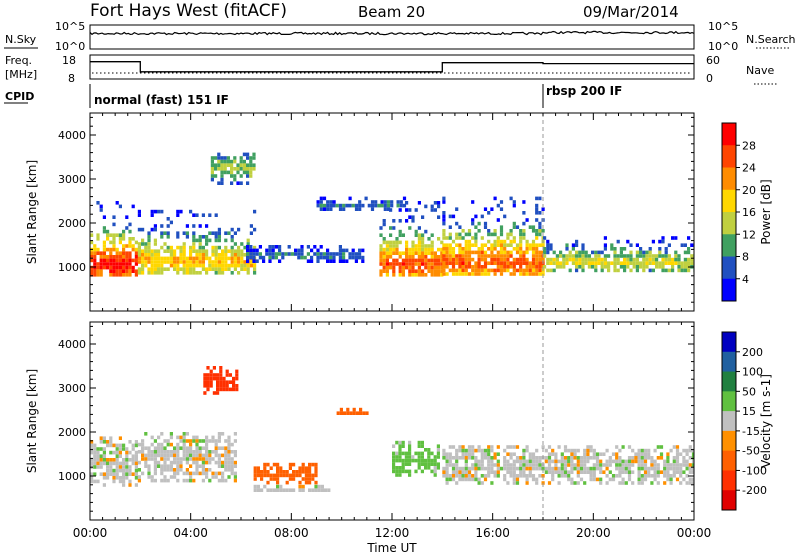 Image resolution: width=800 pixels, height=554 pixels. What do you see at coordinates (72, 432) in the screenshot?
I see `velocity-ytick-label: 2000` at bounding box center [72, 432].